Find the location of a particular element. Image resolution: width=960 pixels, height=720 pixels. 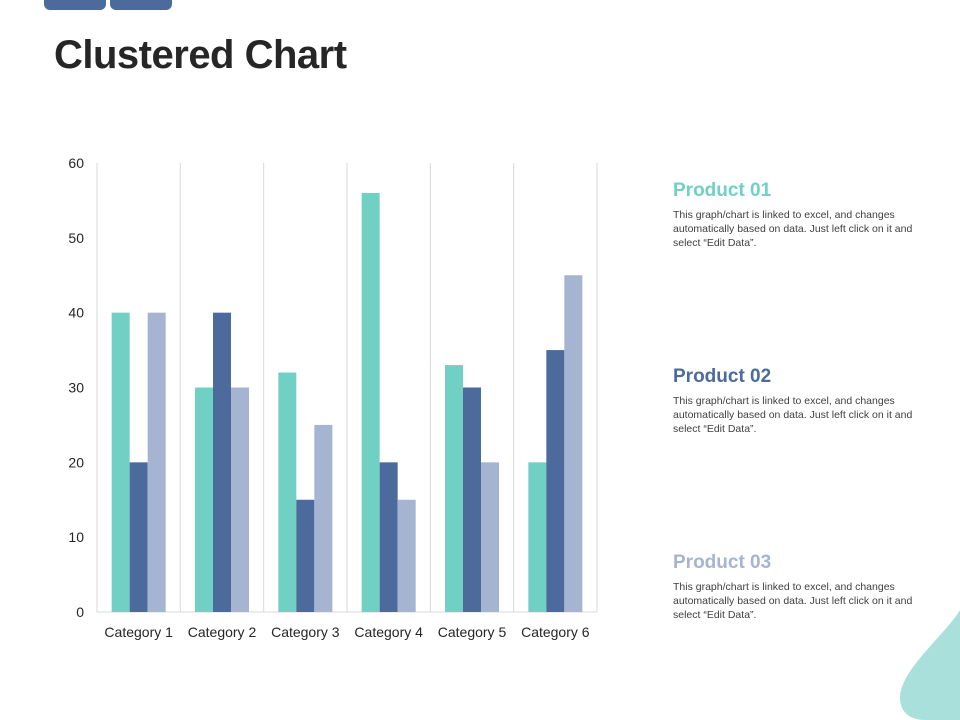

x-tick-label: Category 2 is located at coordinates (222, 632).